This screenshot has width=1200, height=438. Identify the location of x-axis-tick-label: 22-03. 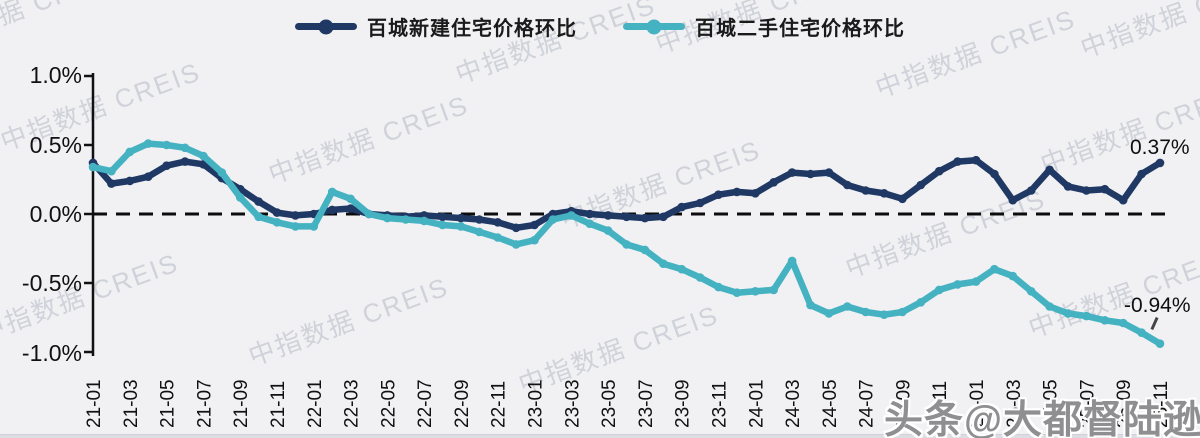
(352, 403).